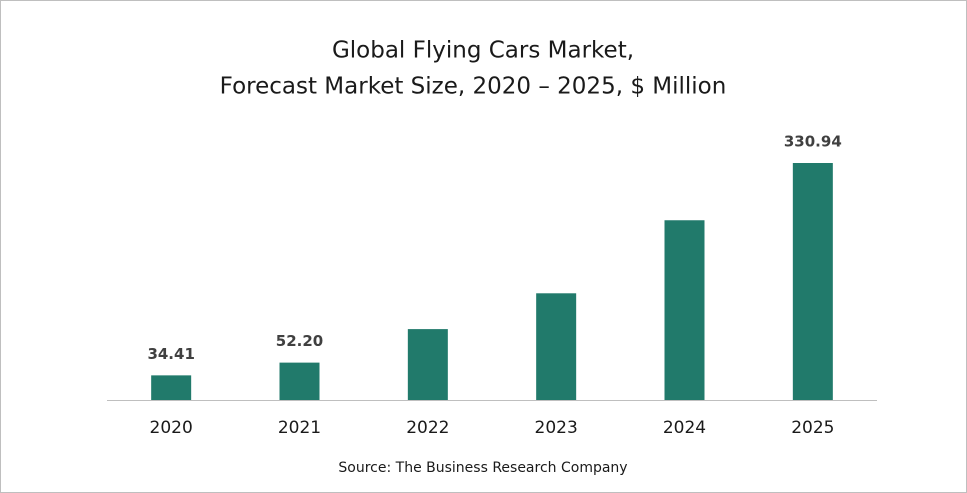 This screenshot has height=493, width=967. Describe the element at coordinates (170, 354) in the screenshot. I see `data-label: 34.41` at that location.